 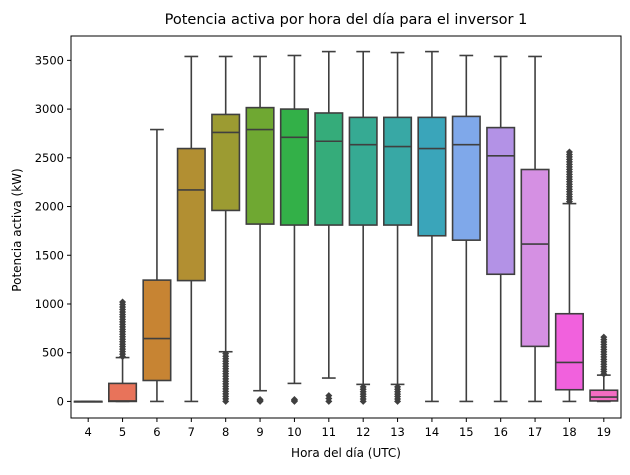 I want to click on x-tick-label: 15, so click(x=466, y=432).